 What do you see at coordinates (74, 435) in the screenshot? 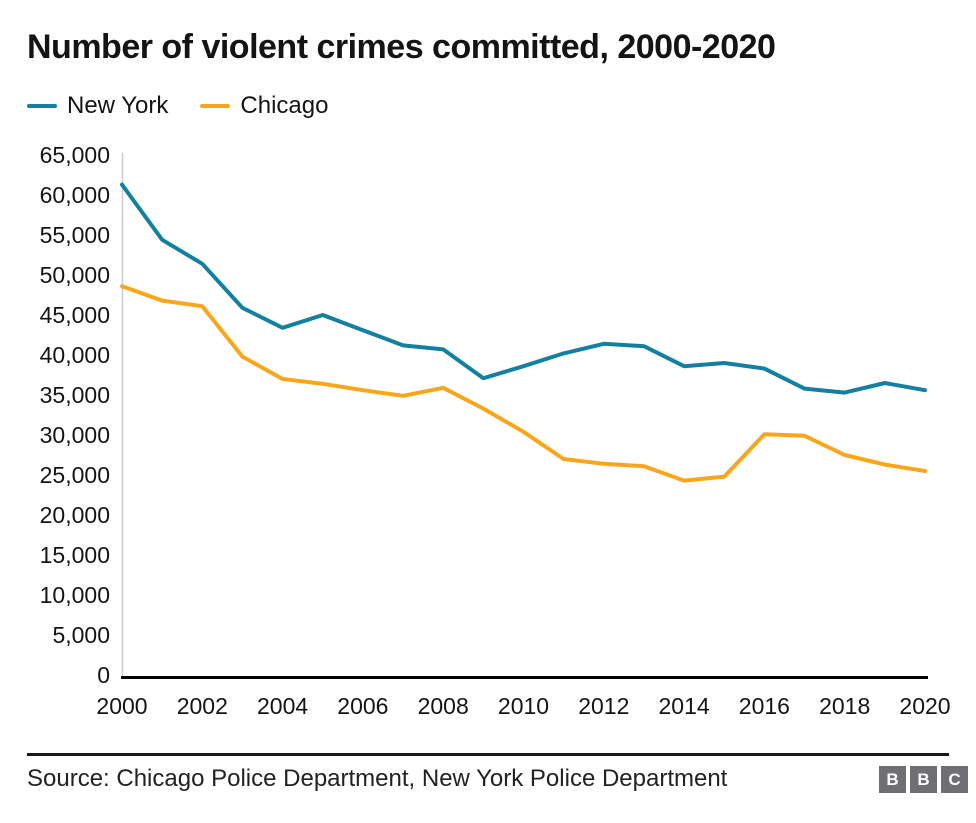
I see `y-tick-label: 30,000` at bounding box center [74, 435].